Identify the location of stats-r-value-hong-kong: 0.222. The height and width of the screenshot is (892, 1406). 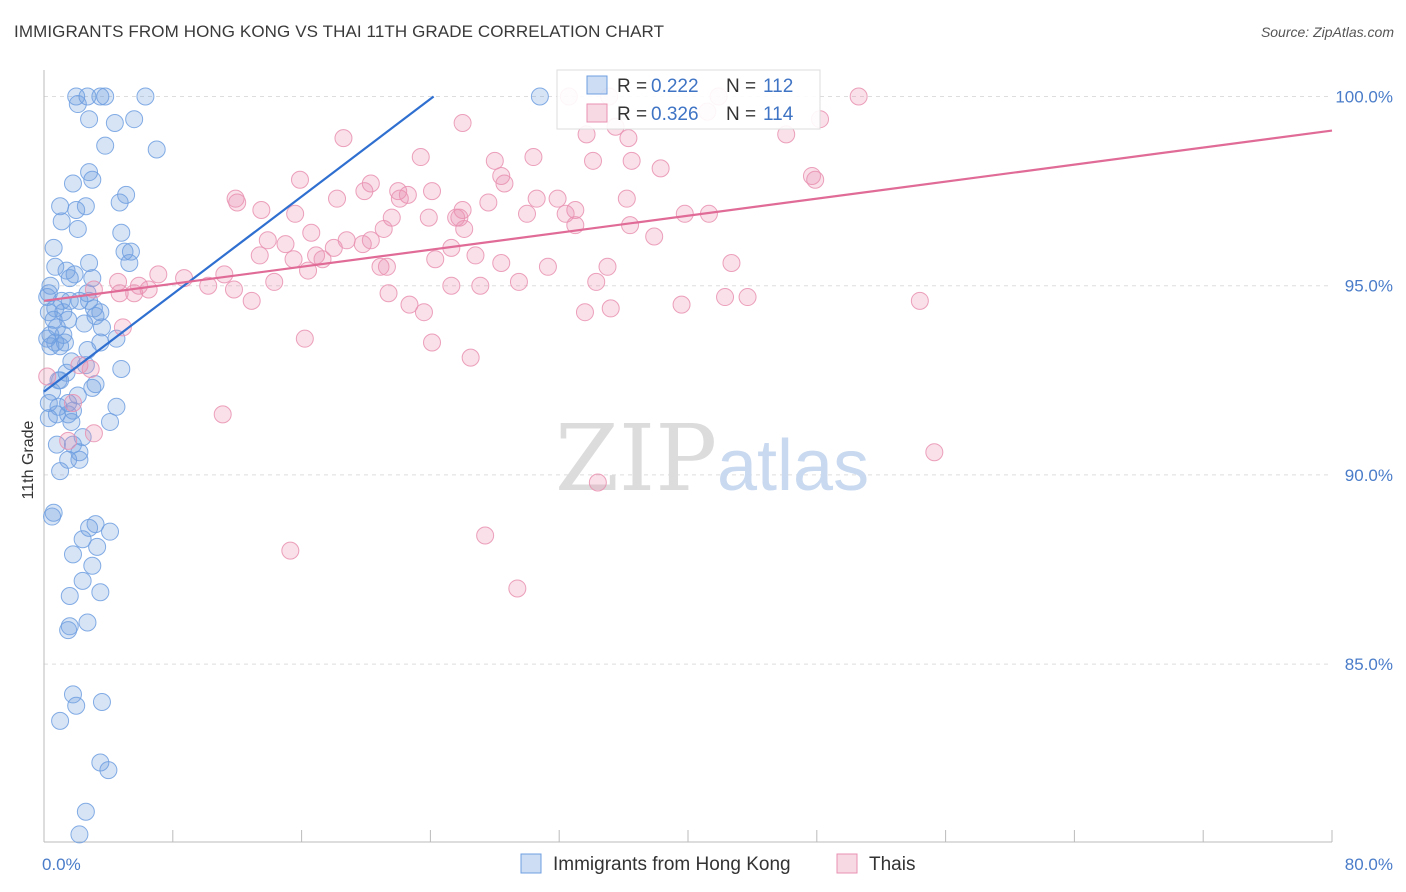
(675, 86).